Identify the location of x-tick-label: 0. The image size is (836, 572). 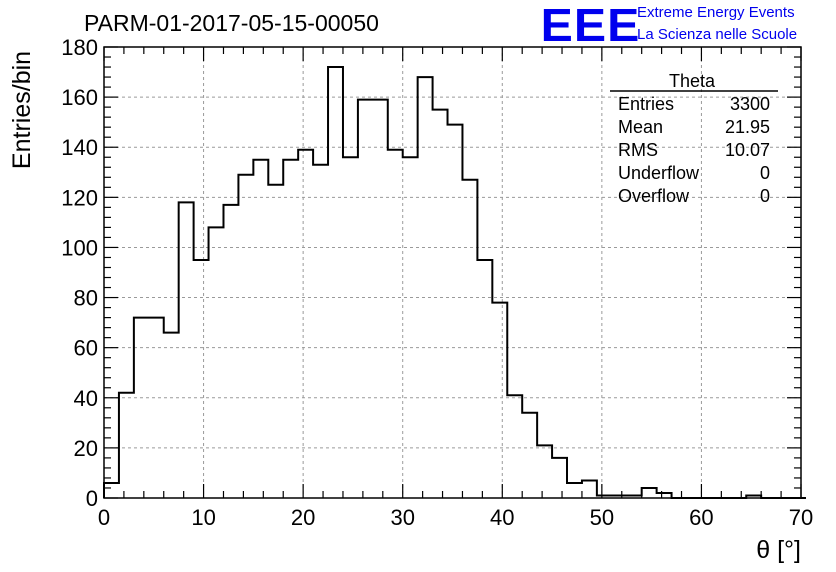
(104, 517).